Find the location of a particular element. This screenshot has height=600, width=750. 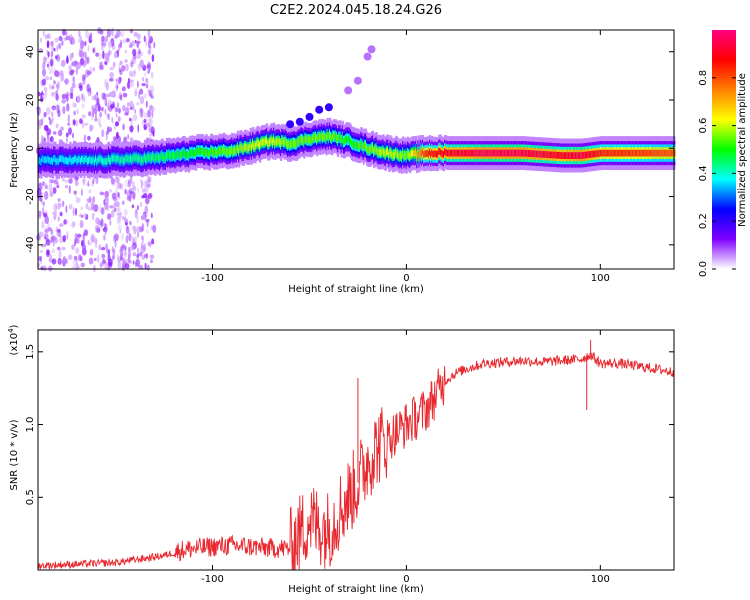

y-tick-label: 1.5 is located at coordinates (30, 352).